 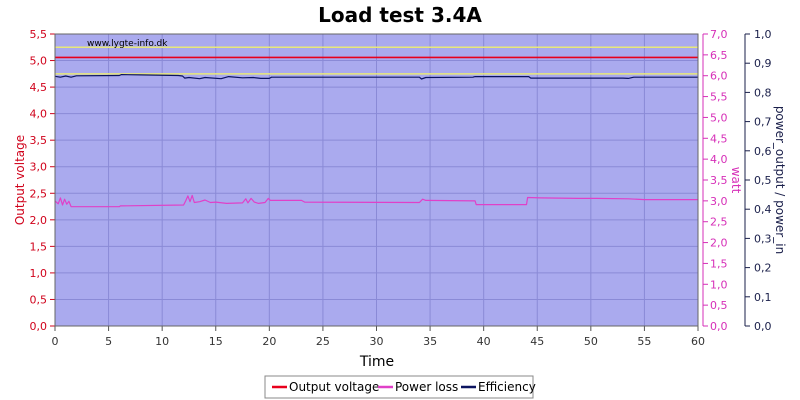 I want to click on x-axis-label: Time, so click(x=376, y=362).